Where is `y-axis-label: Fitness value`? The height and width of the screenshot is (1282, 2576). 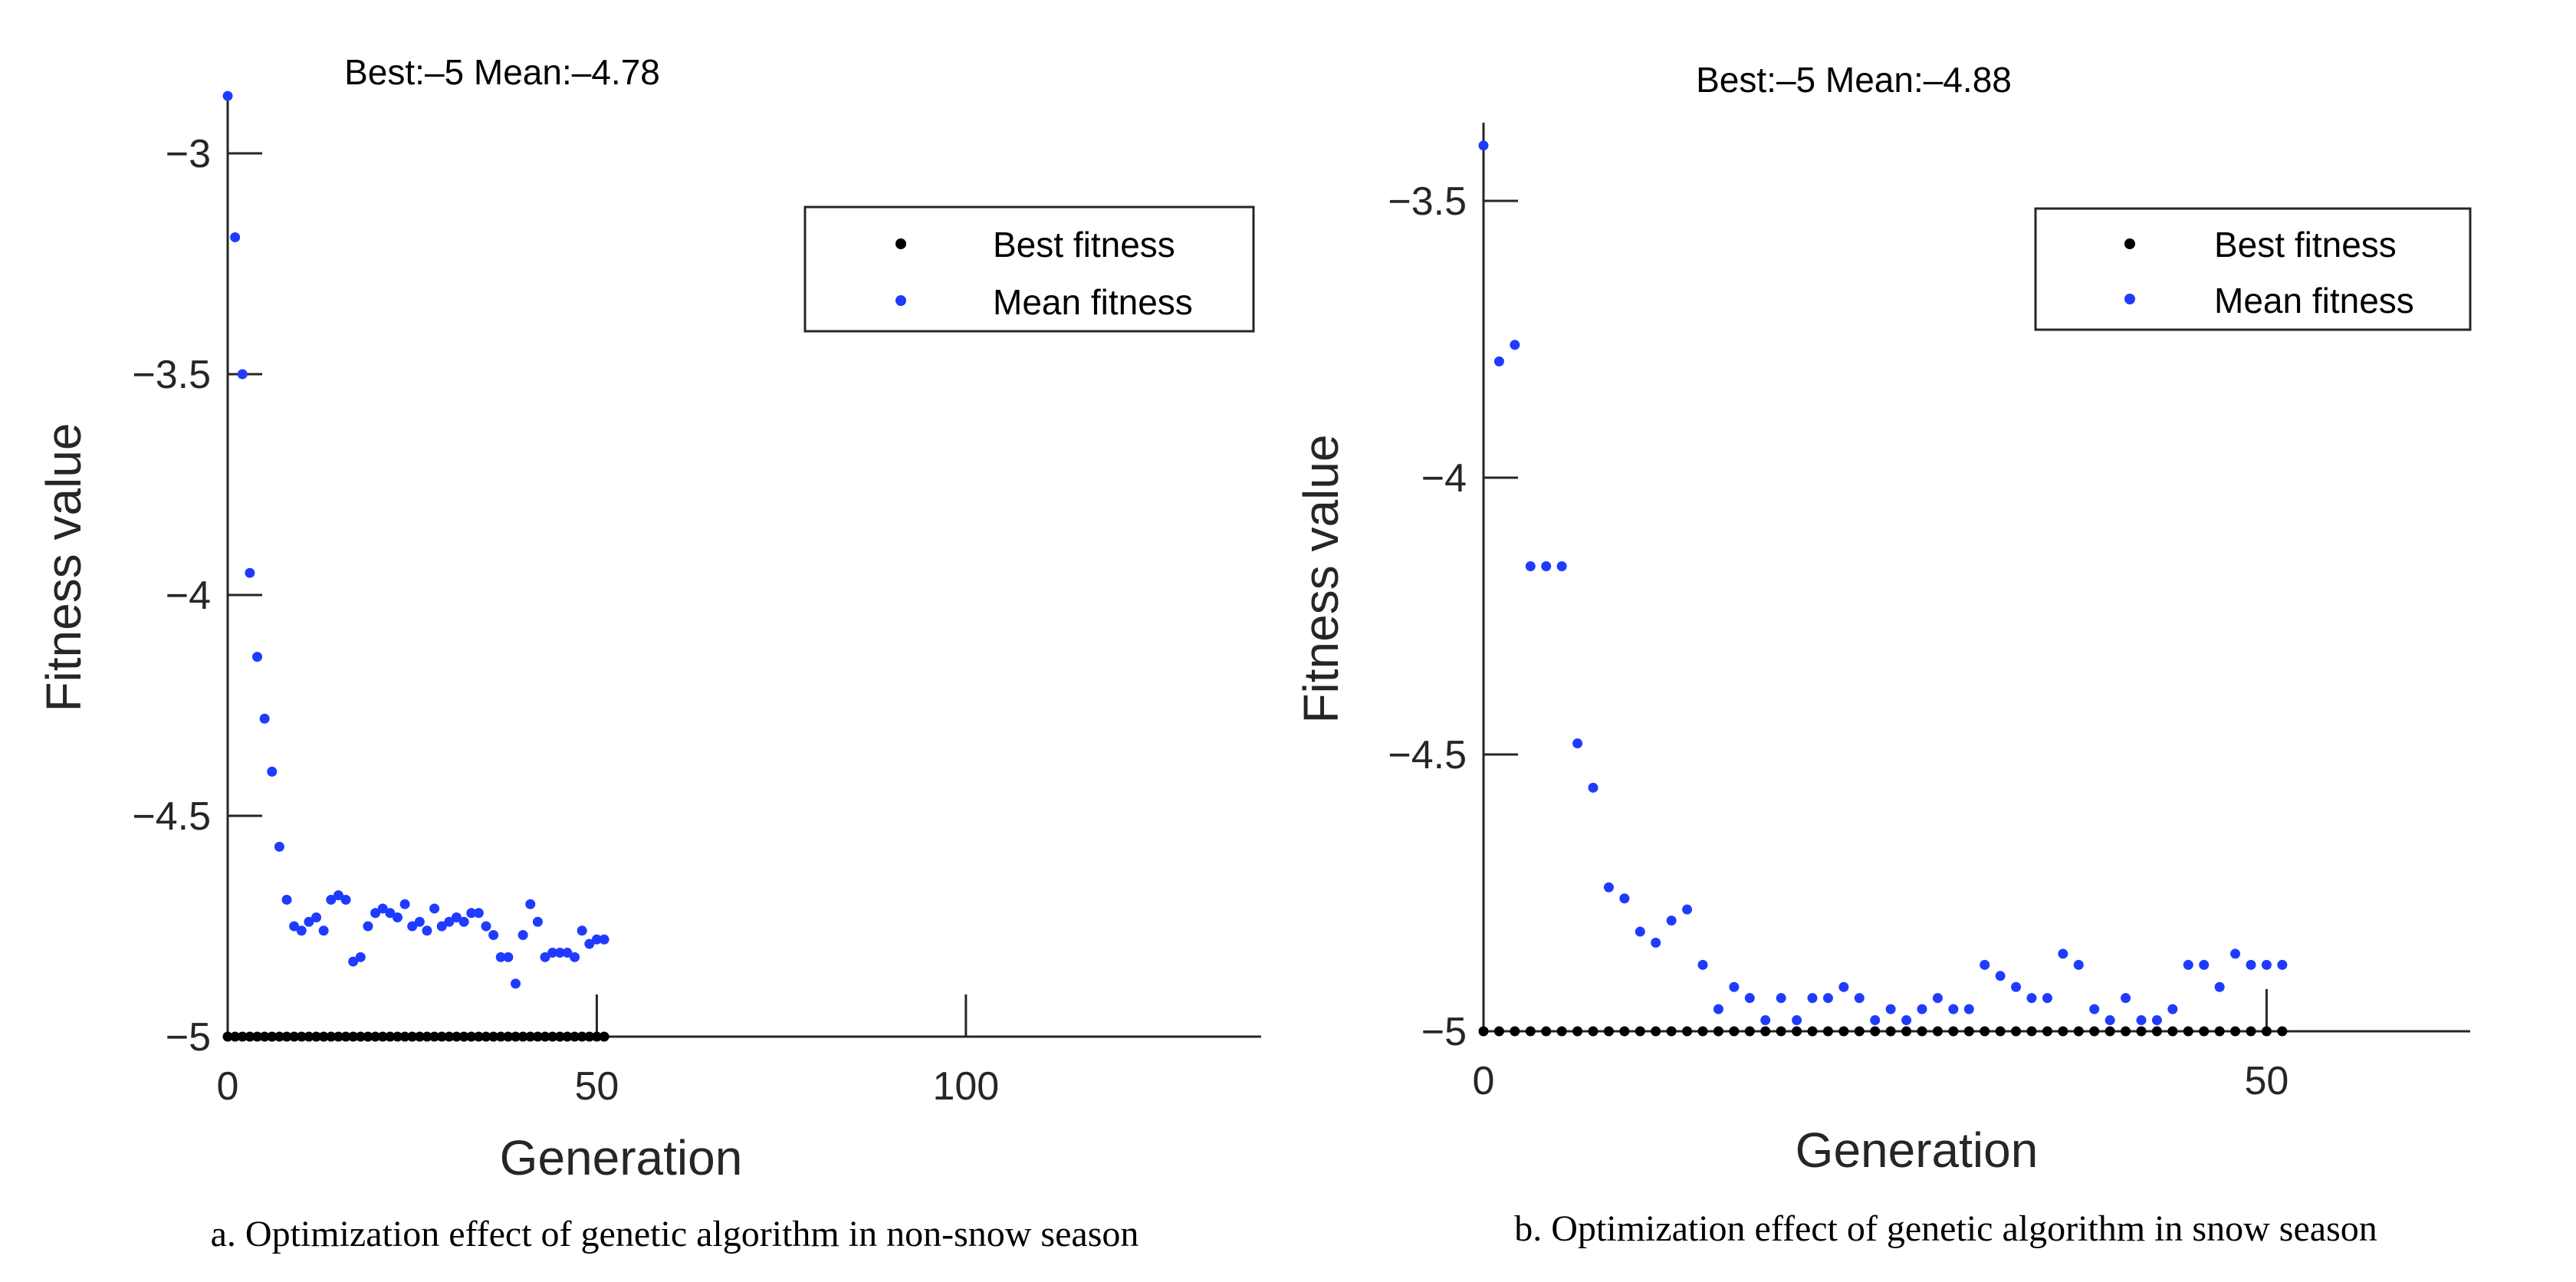 y-axis-label: Fitness value is located at coordinates (63, 567).